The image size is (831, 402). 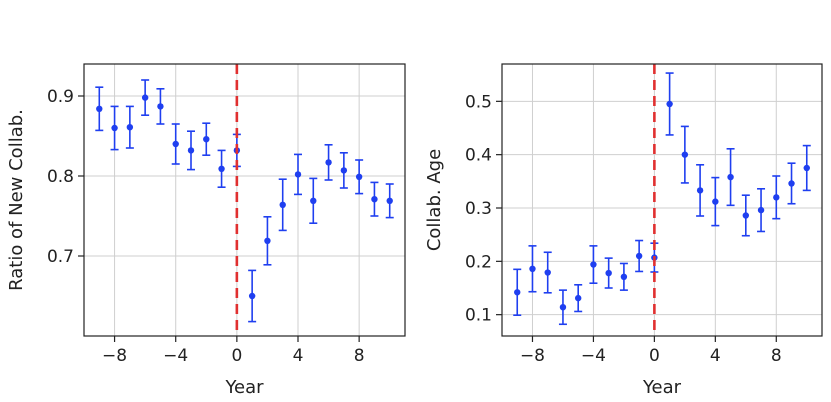 I want to click on y-tick-label: 0.2, so click(x=478, y=262).